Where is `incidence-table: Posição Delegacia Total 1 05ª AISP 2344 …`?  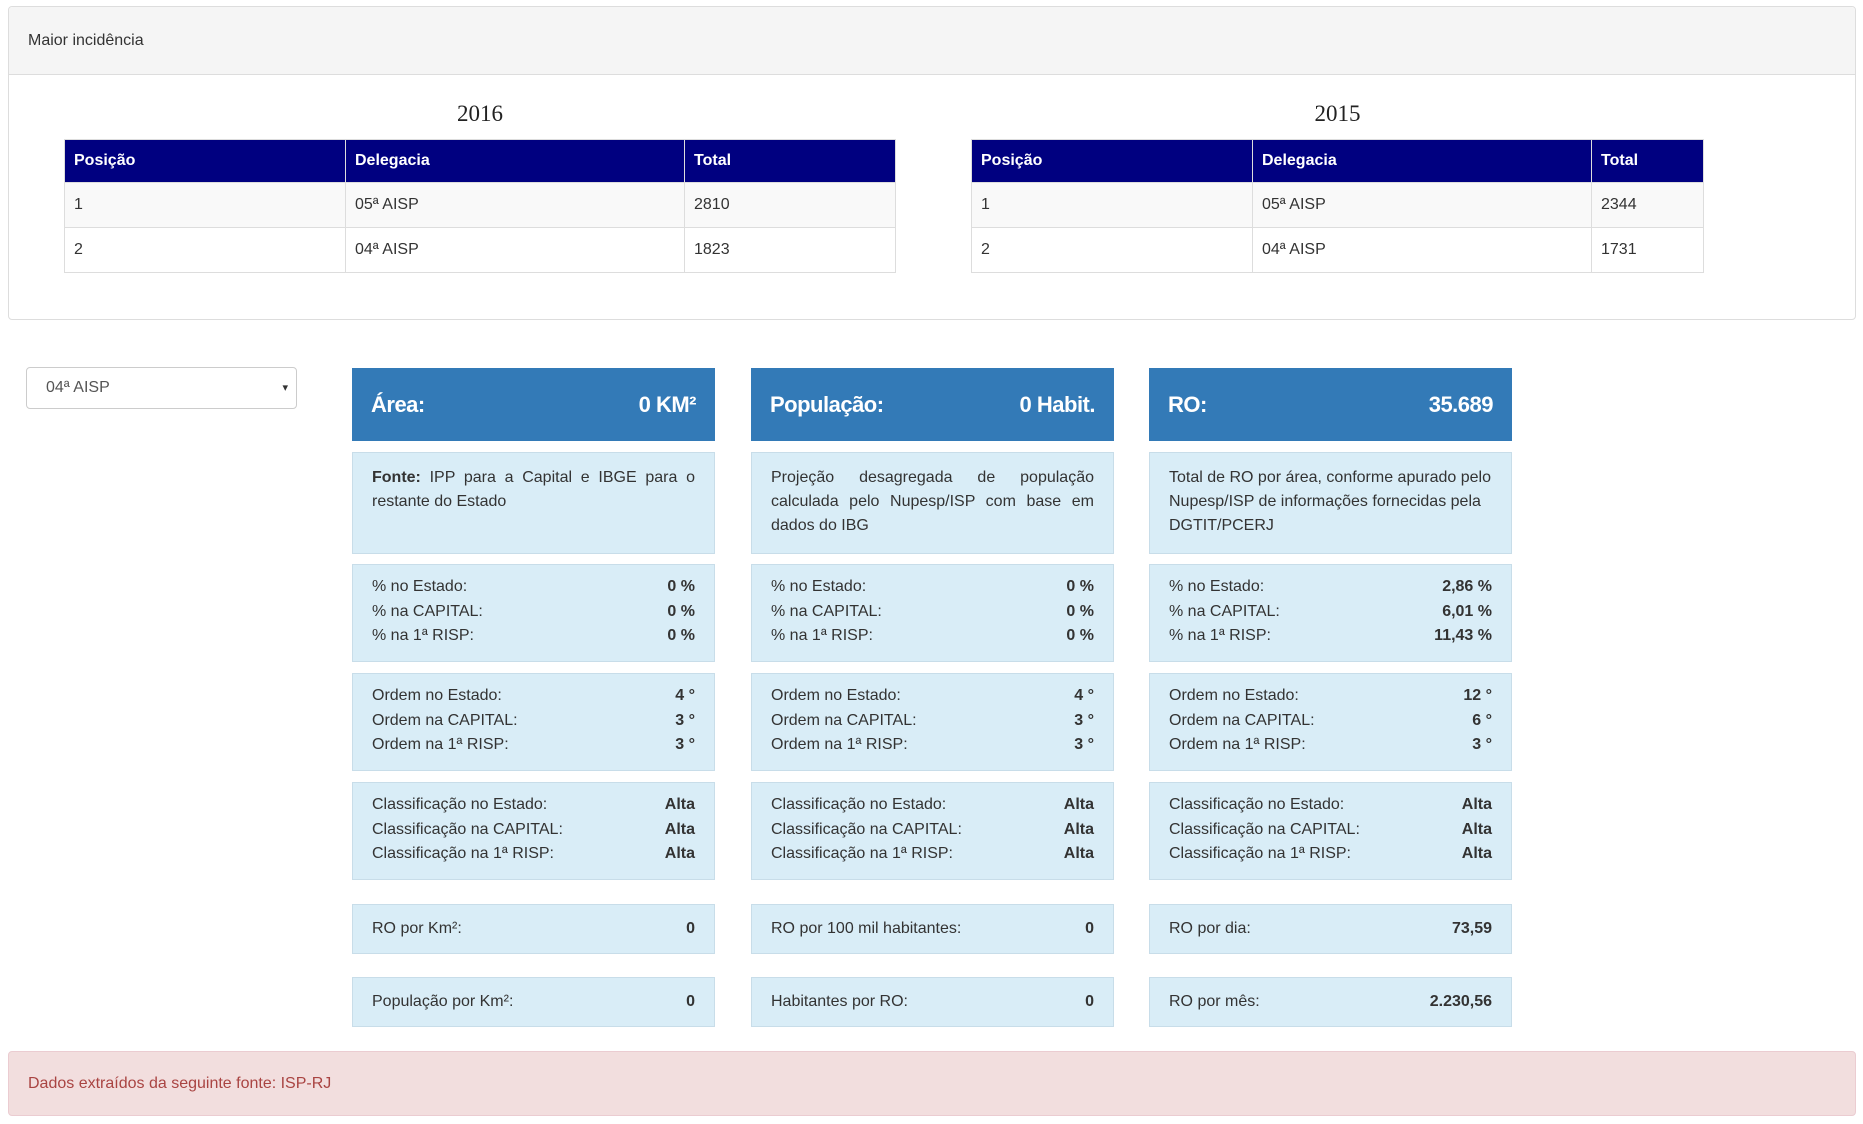 incidence-table: Posição Delegacia Total 1 05ª AISP 2344 … is located at coordinates (1337, 206).